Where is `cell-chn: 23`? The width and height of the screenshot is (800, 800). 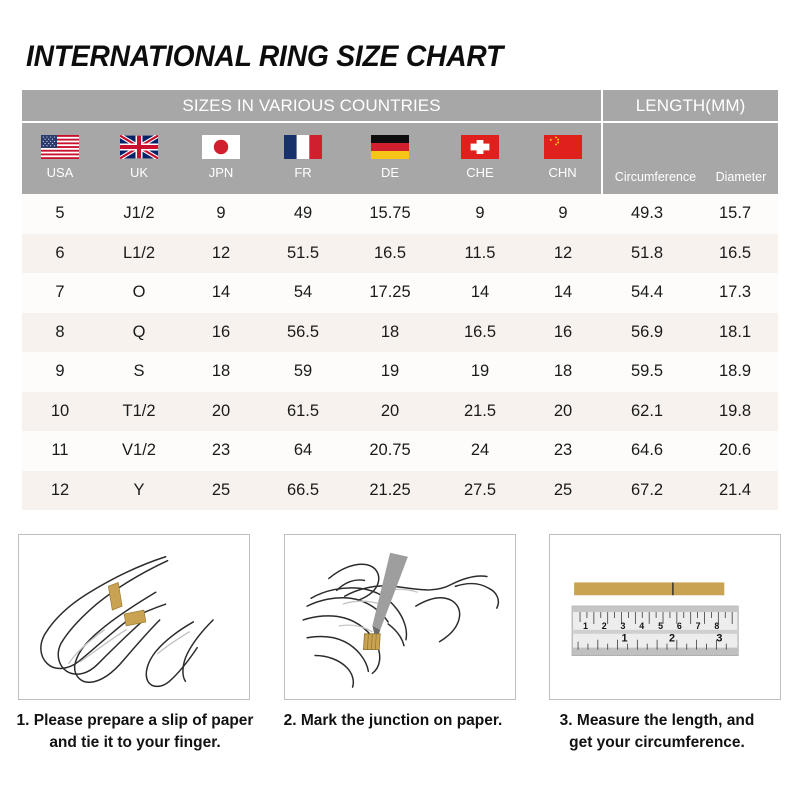
cell-chn: 23 is located at coordinates (563, 451).